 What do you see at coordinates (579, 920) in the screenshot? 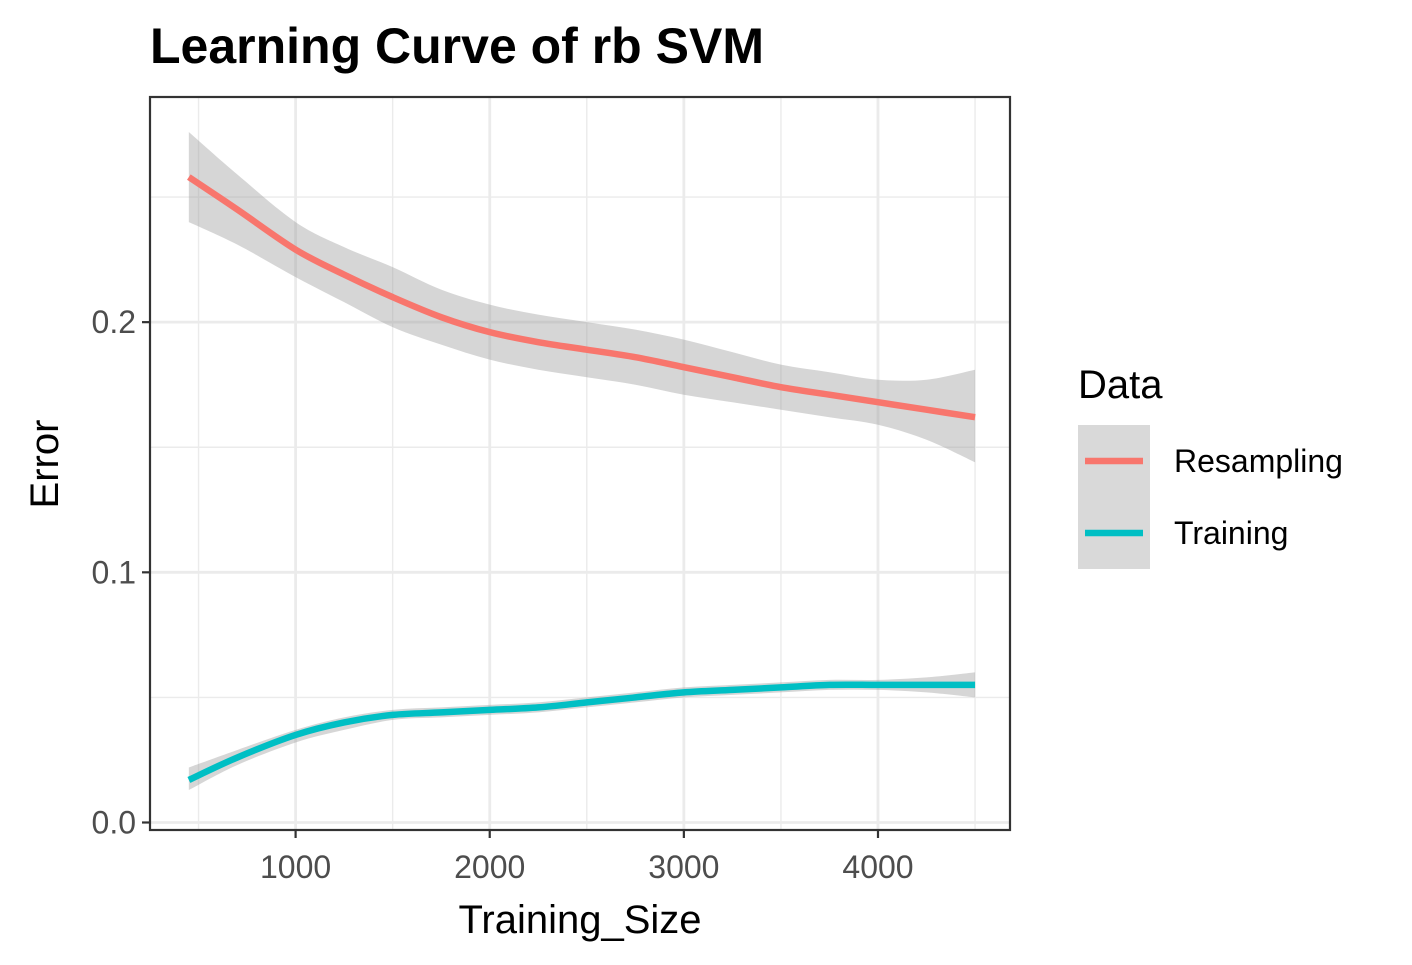
I see `x-axis-title: Training_Size` at bounding box center [579, 920].